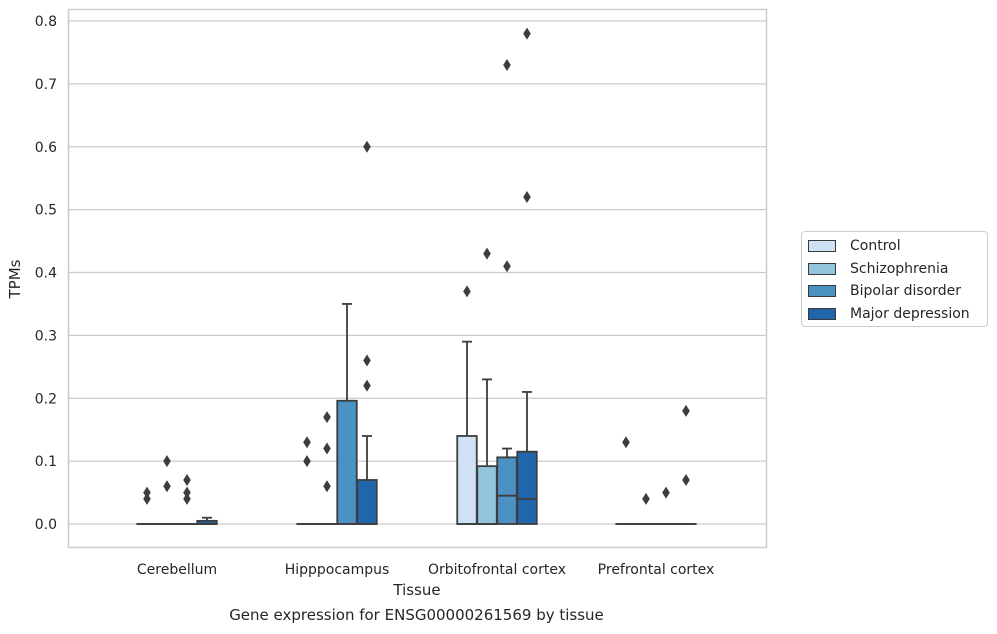  What do you see at coordinates (46, 525) in the screenshot?
I see `y-tick-label: 0.0` at bounding box center [46, 525].